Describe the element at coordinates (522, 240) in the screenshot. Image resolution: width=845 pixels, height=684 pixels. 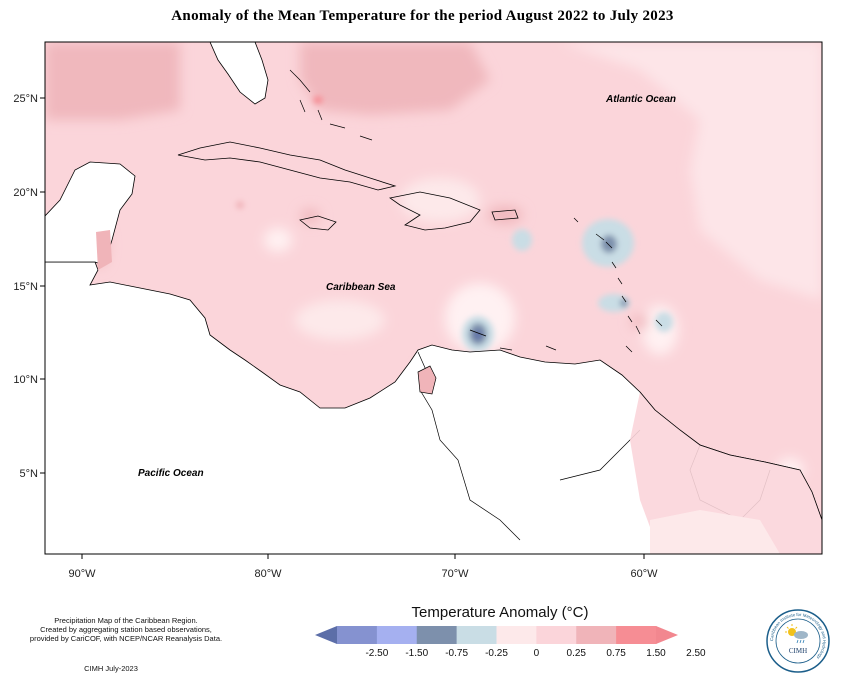
I see `virgin-islands-cool-spot` at that location.